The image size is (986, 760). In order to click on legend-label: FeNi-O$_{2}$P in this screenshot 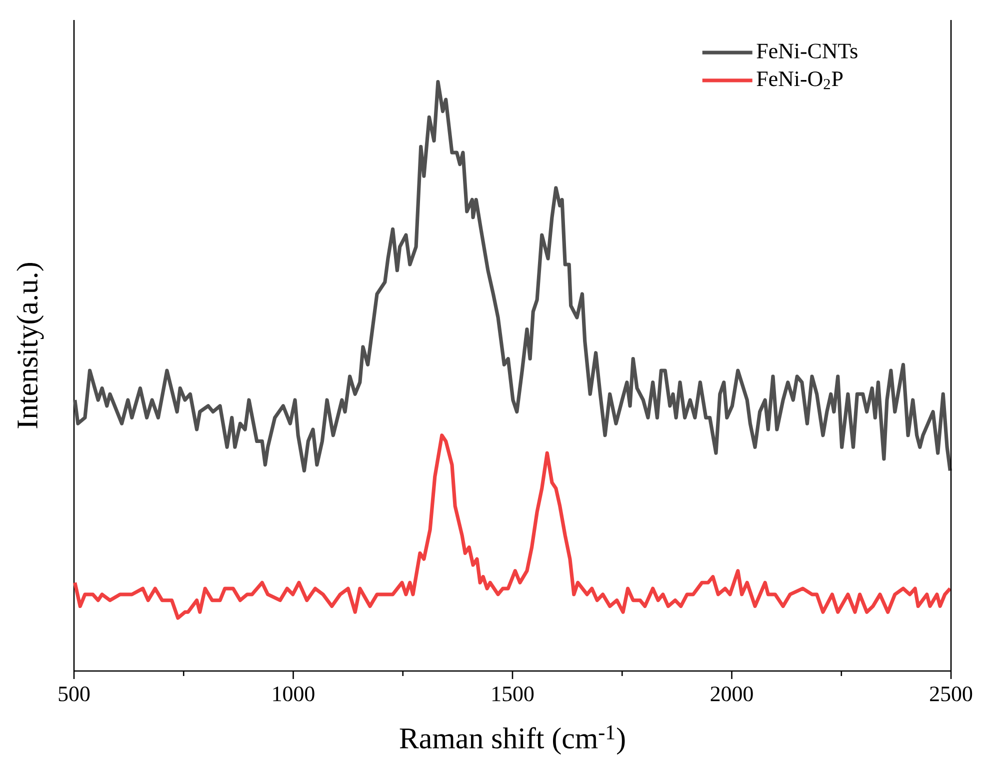, I will do `click(799, 80)`.